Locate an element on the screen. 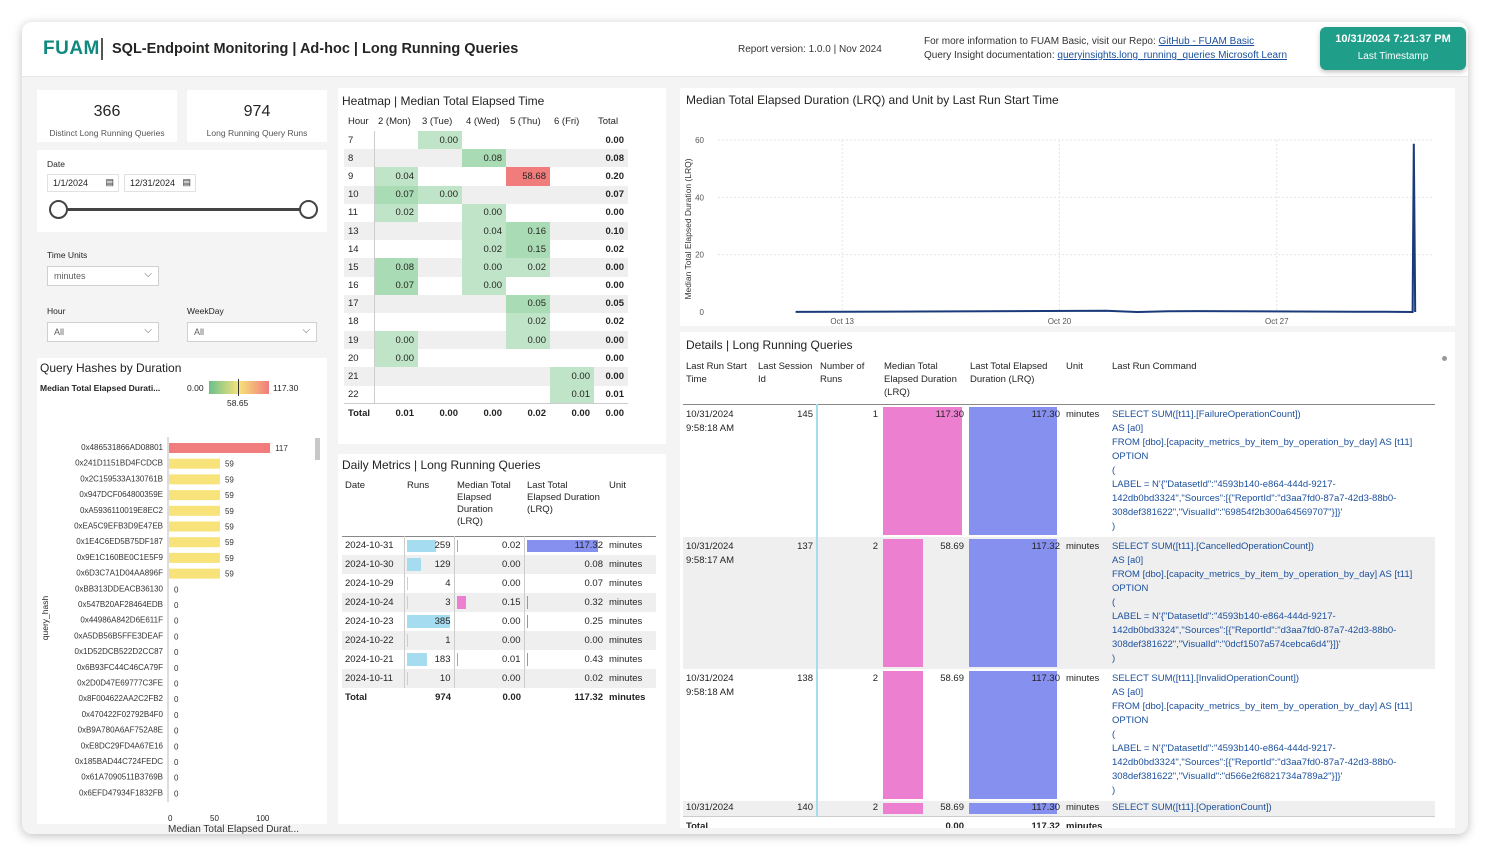  daily-row: 2024-10-11 10 0.00 0.02 minutes is located at coordinates (499, 678).